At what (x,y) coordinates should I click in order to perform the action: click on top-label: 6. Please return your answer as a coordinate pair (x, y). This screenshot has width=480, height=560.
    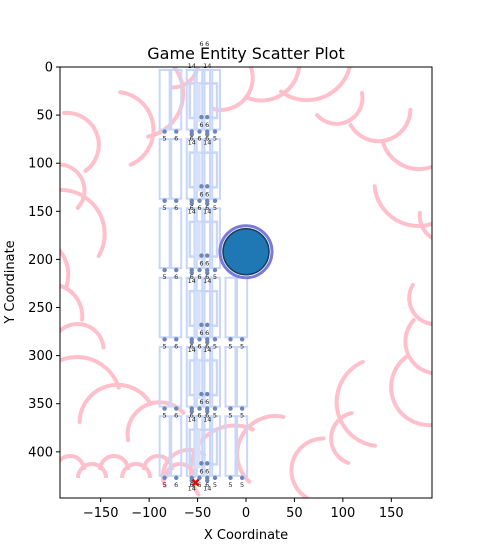
    Looking at the image, I should click on (207, 44).